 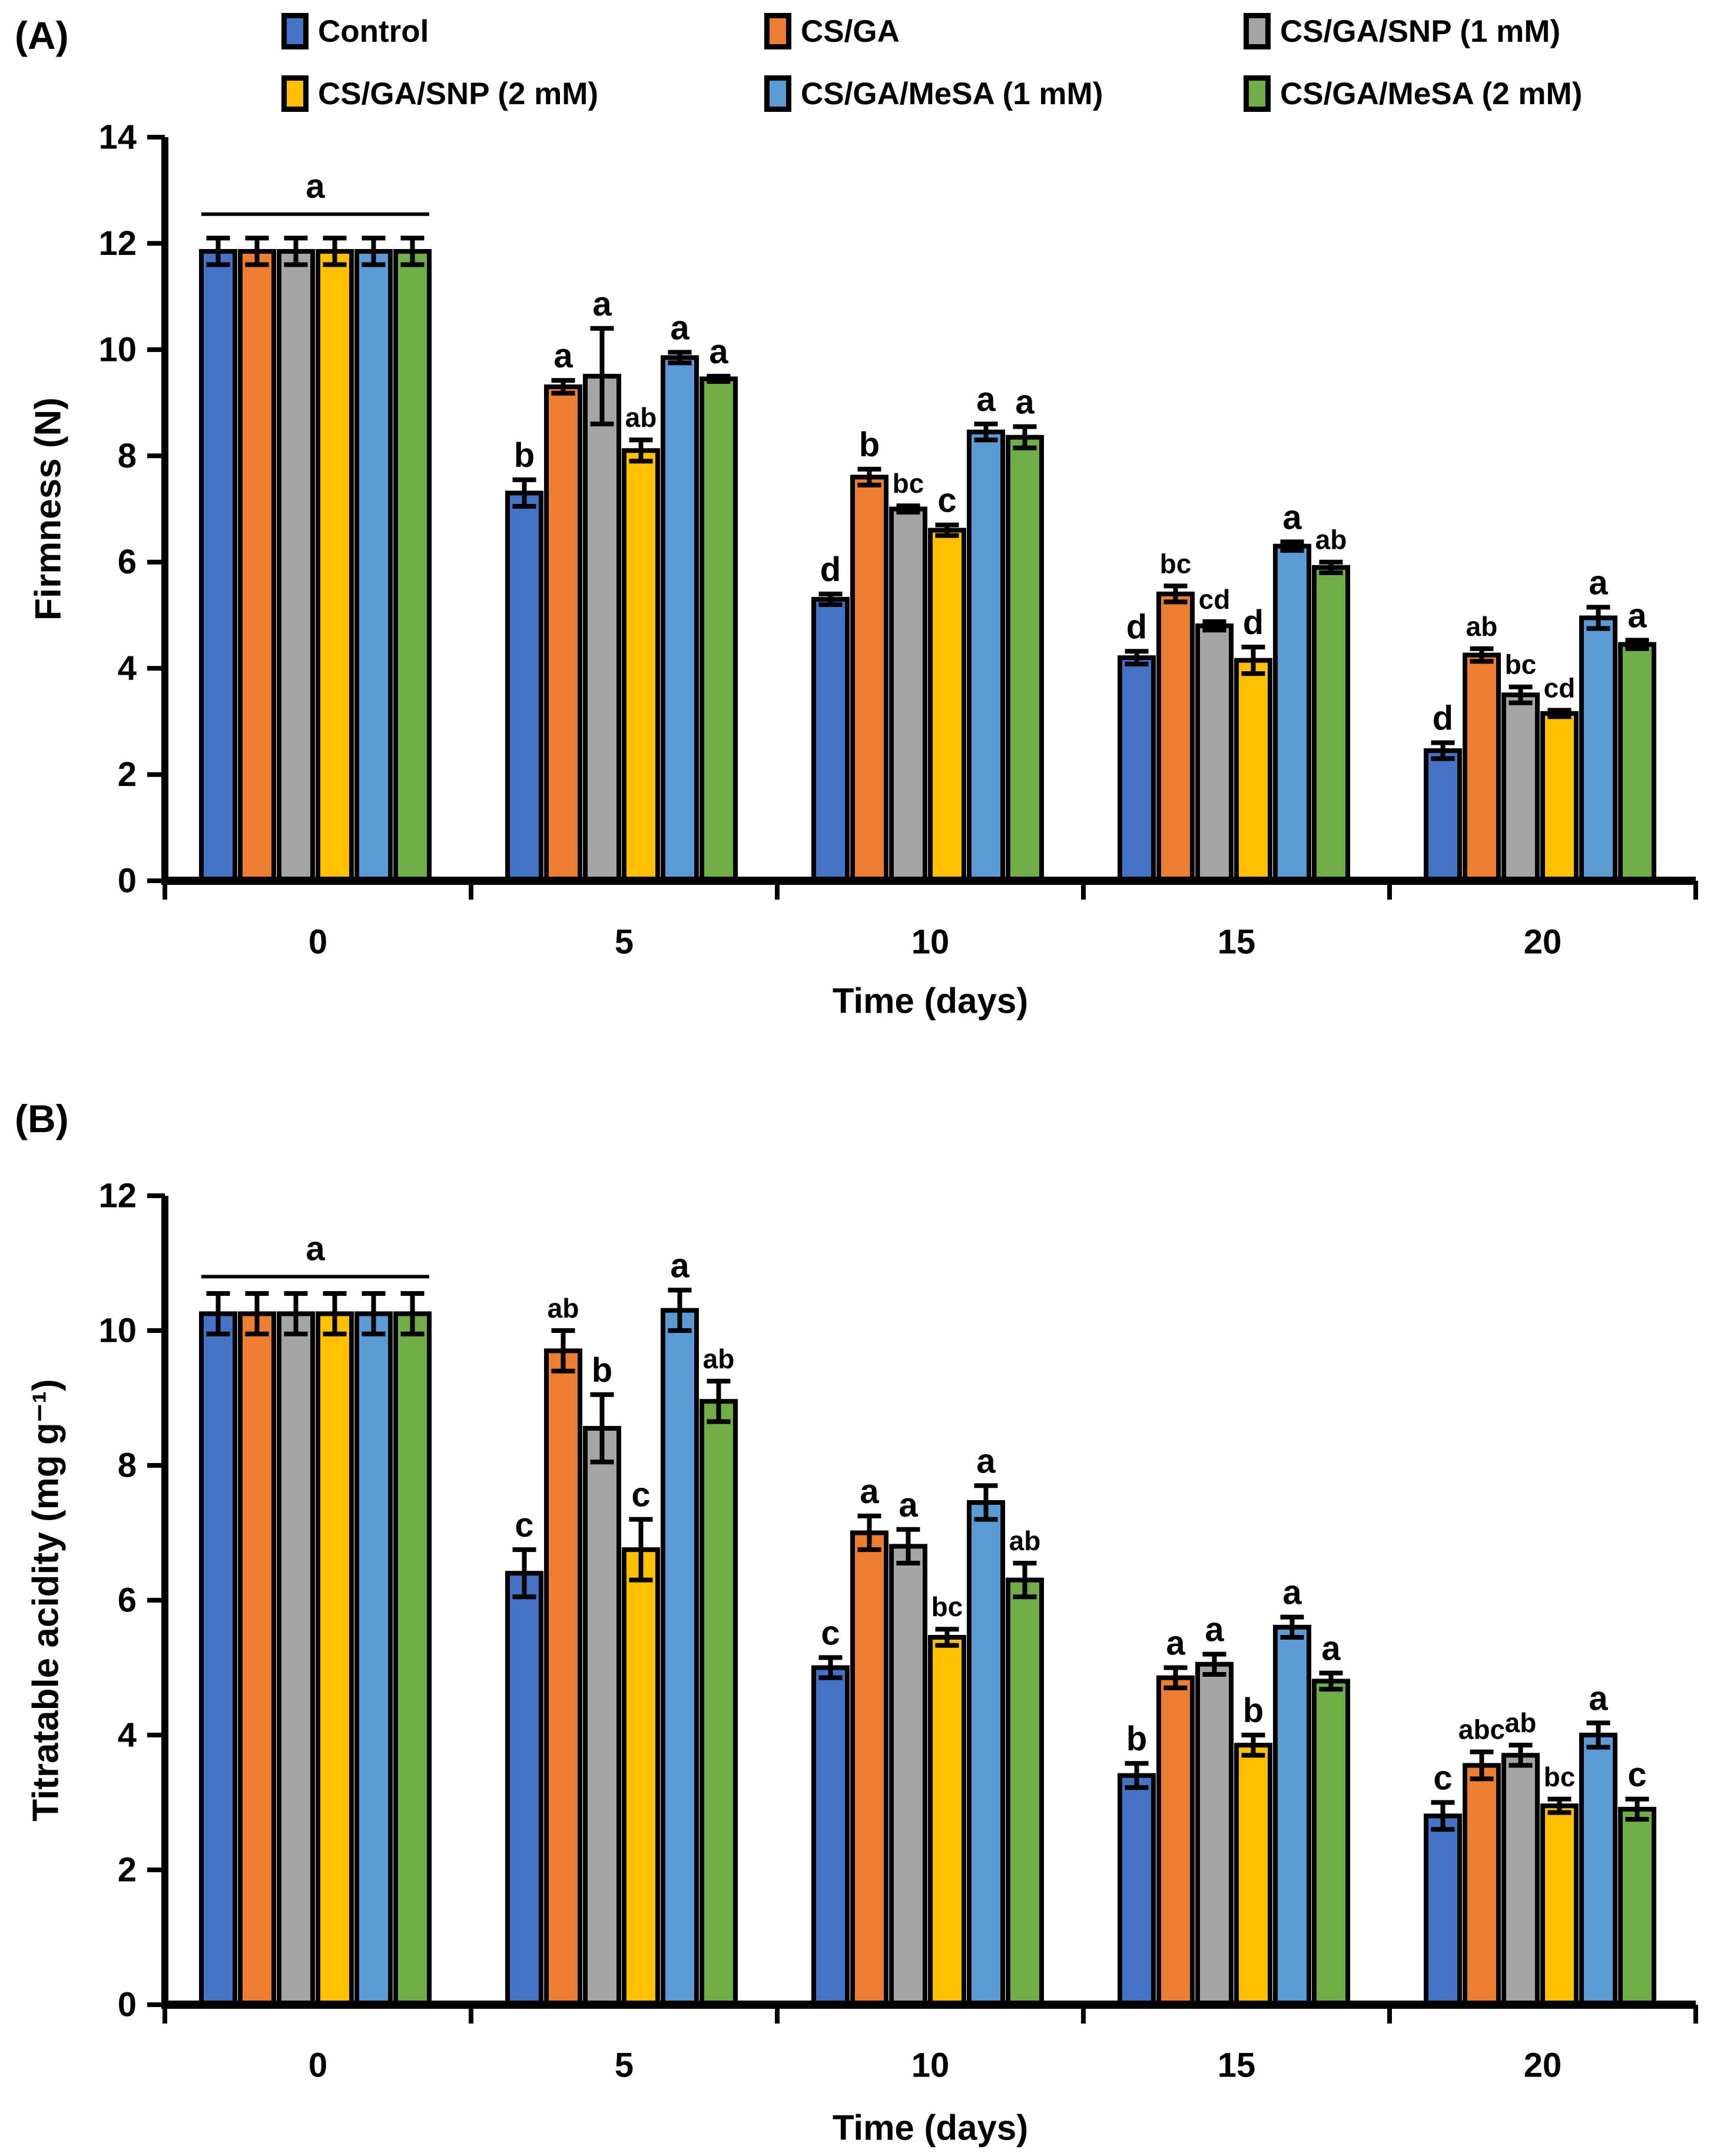 I want to click on bar-Control-day20, so click(x=1443, y=1910).